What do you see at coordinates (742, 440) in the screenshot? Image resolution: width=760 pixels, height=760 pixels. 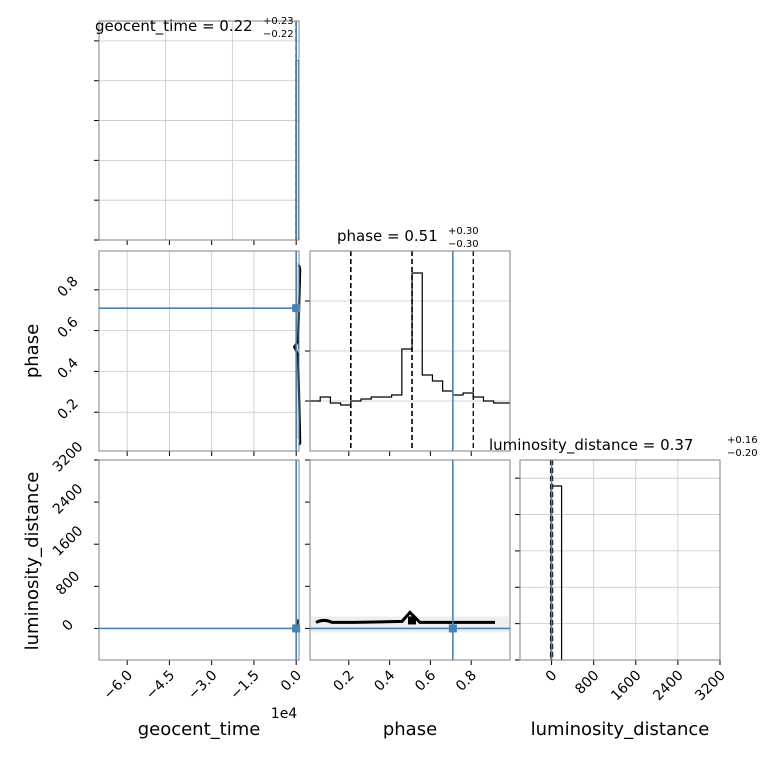 I see `title-luminosity-distance-plus: +0.16` at bounding box center [742, 440].